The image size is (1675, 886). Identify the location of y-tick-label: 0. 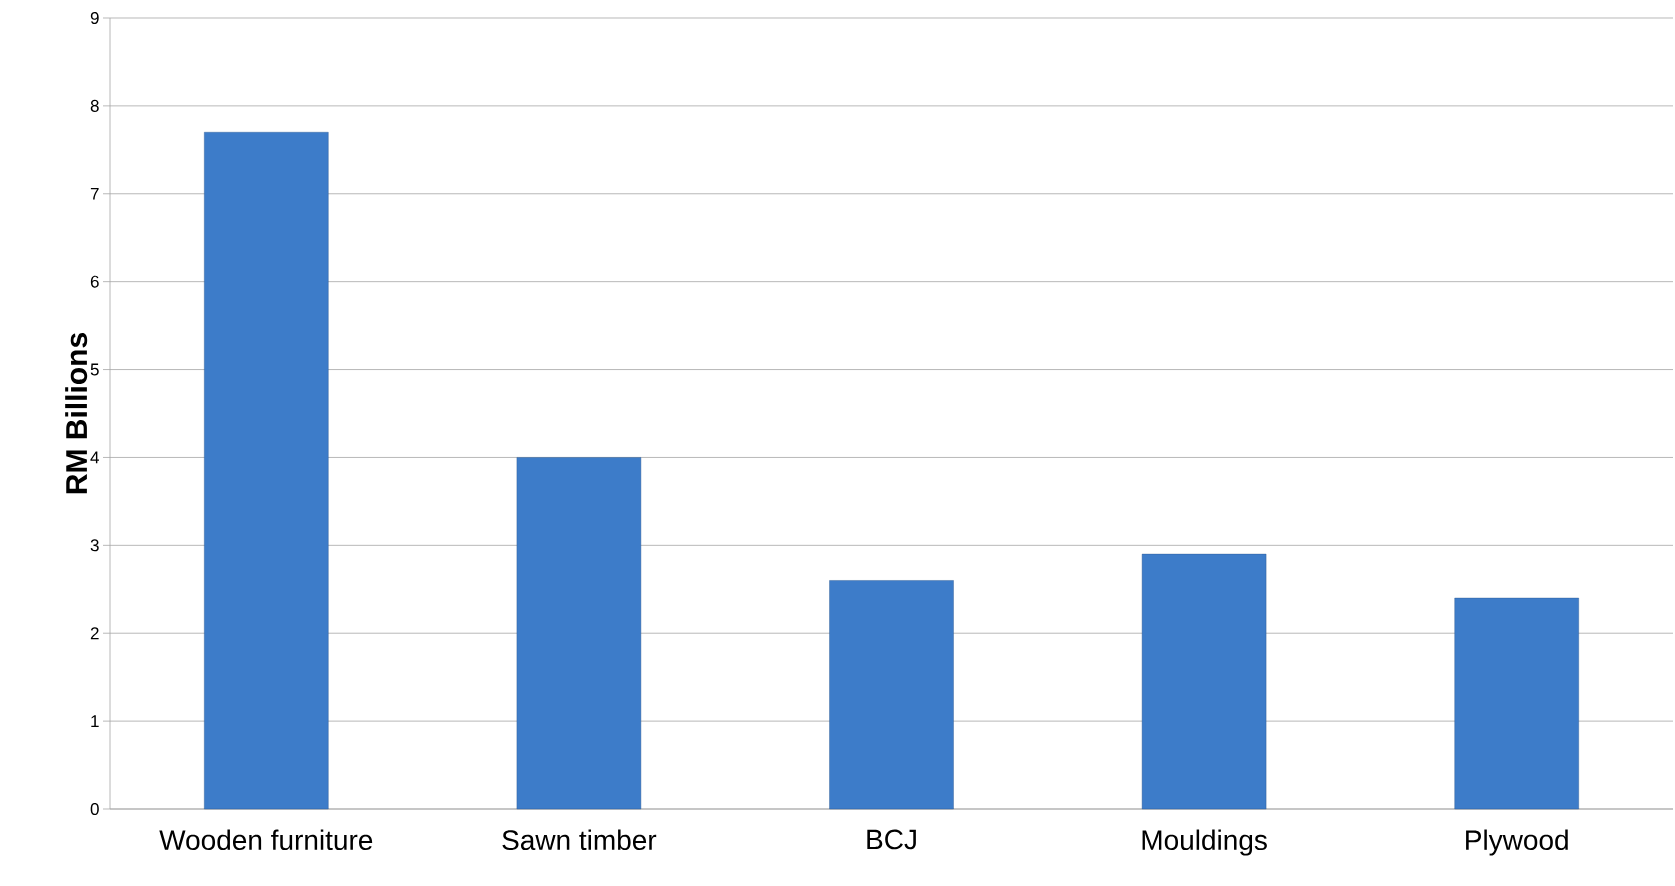
(94, 809).